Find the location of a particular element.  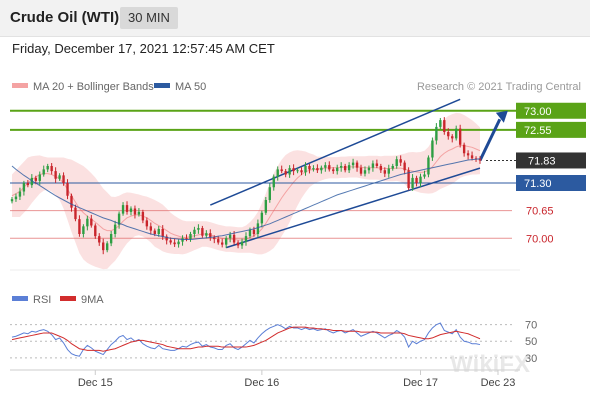

price-label-4: 70.65 is located at coordinates (540, 212).